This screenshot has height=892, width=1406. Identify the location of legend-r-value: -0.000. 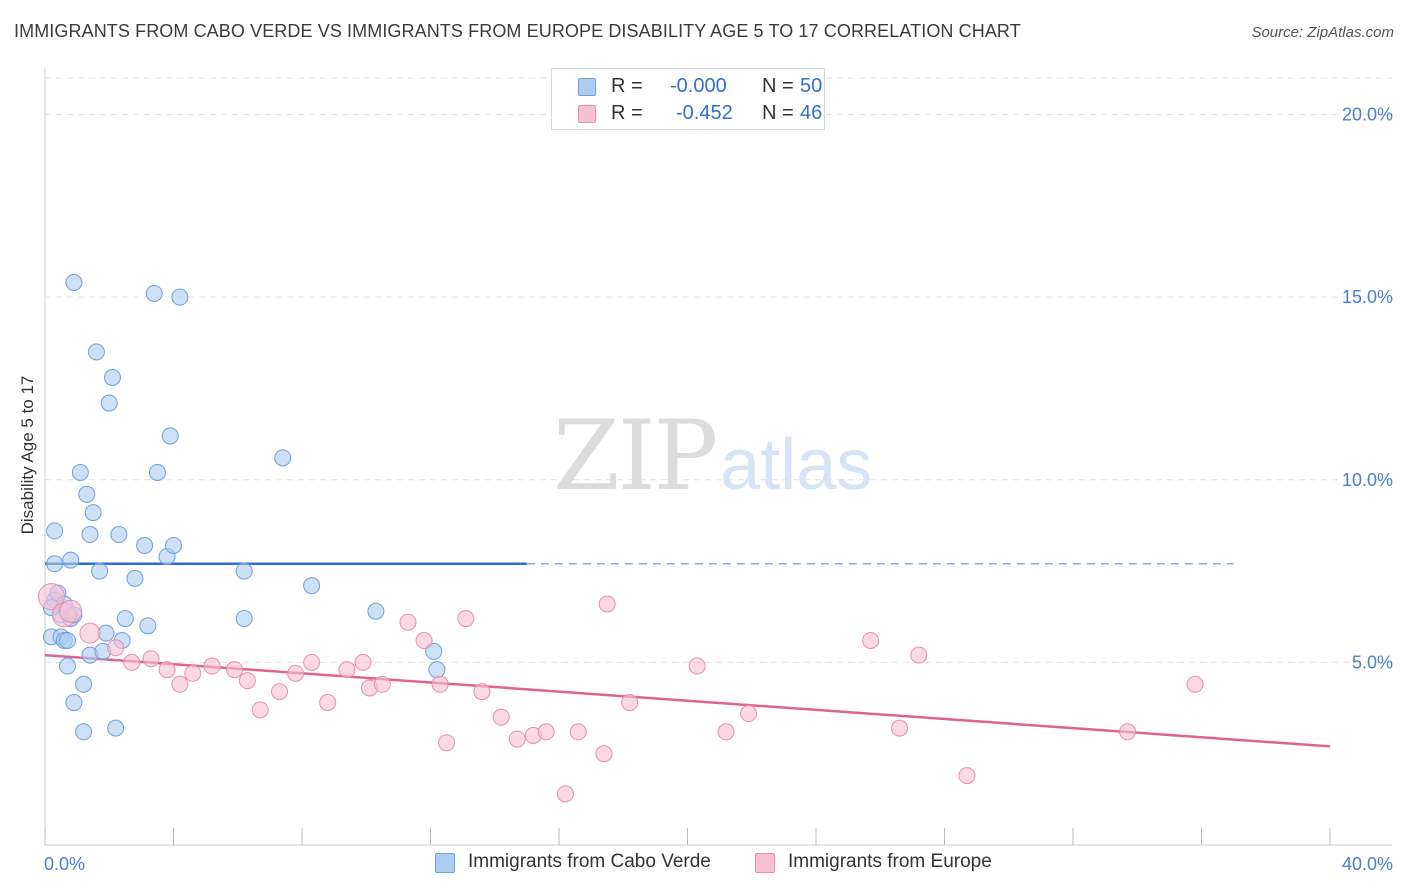
(698, 86).